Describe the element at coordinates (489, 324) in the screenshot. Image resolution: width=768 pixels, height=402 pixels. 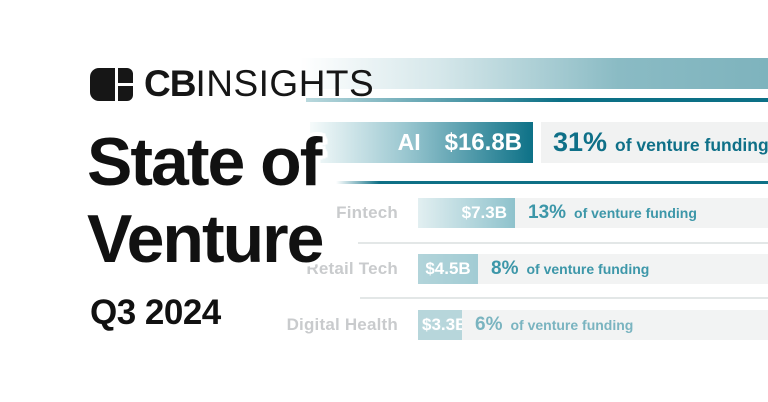
I see `digital-health-percent-value: 6%` at that location.